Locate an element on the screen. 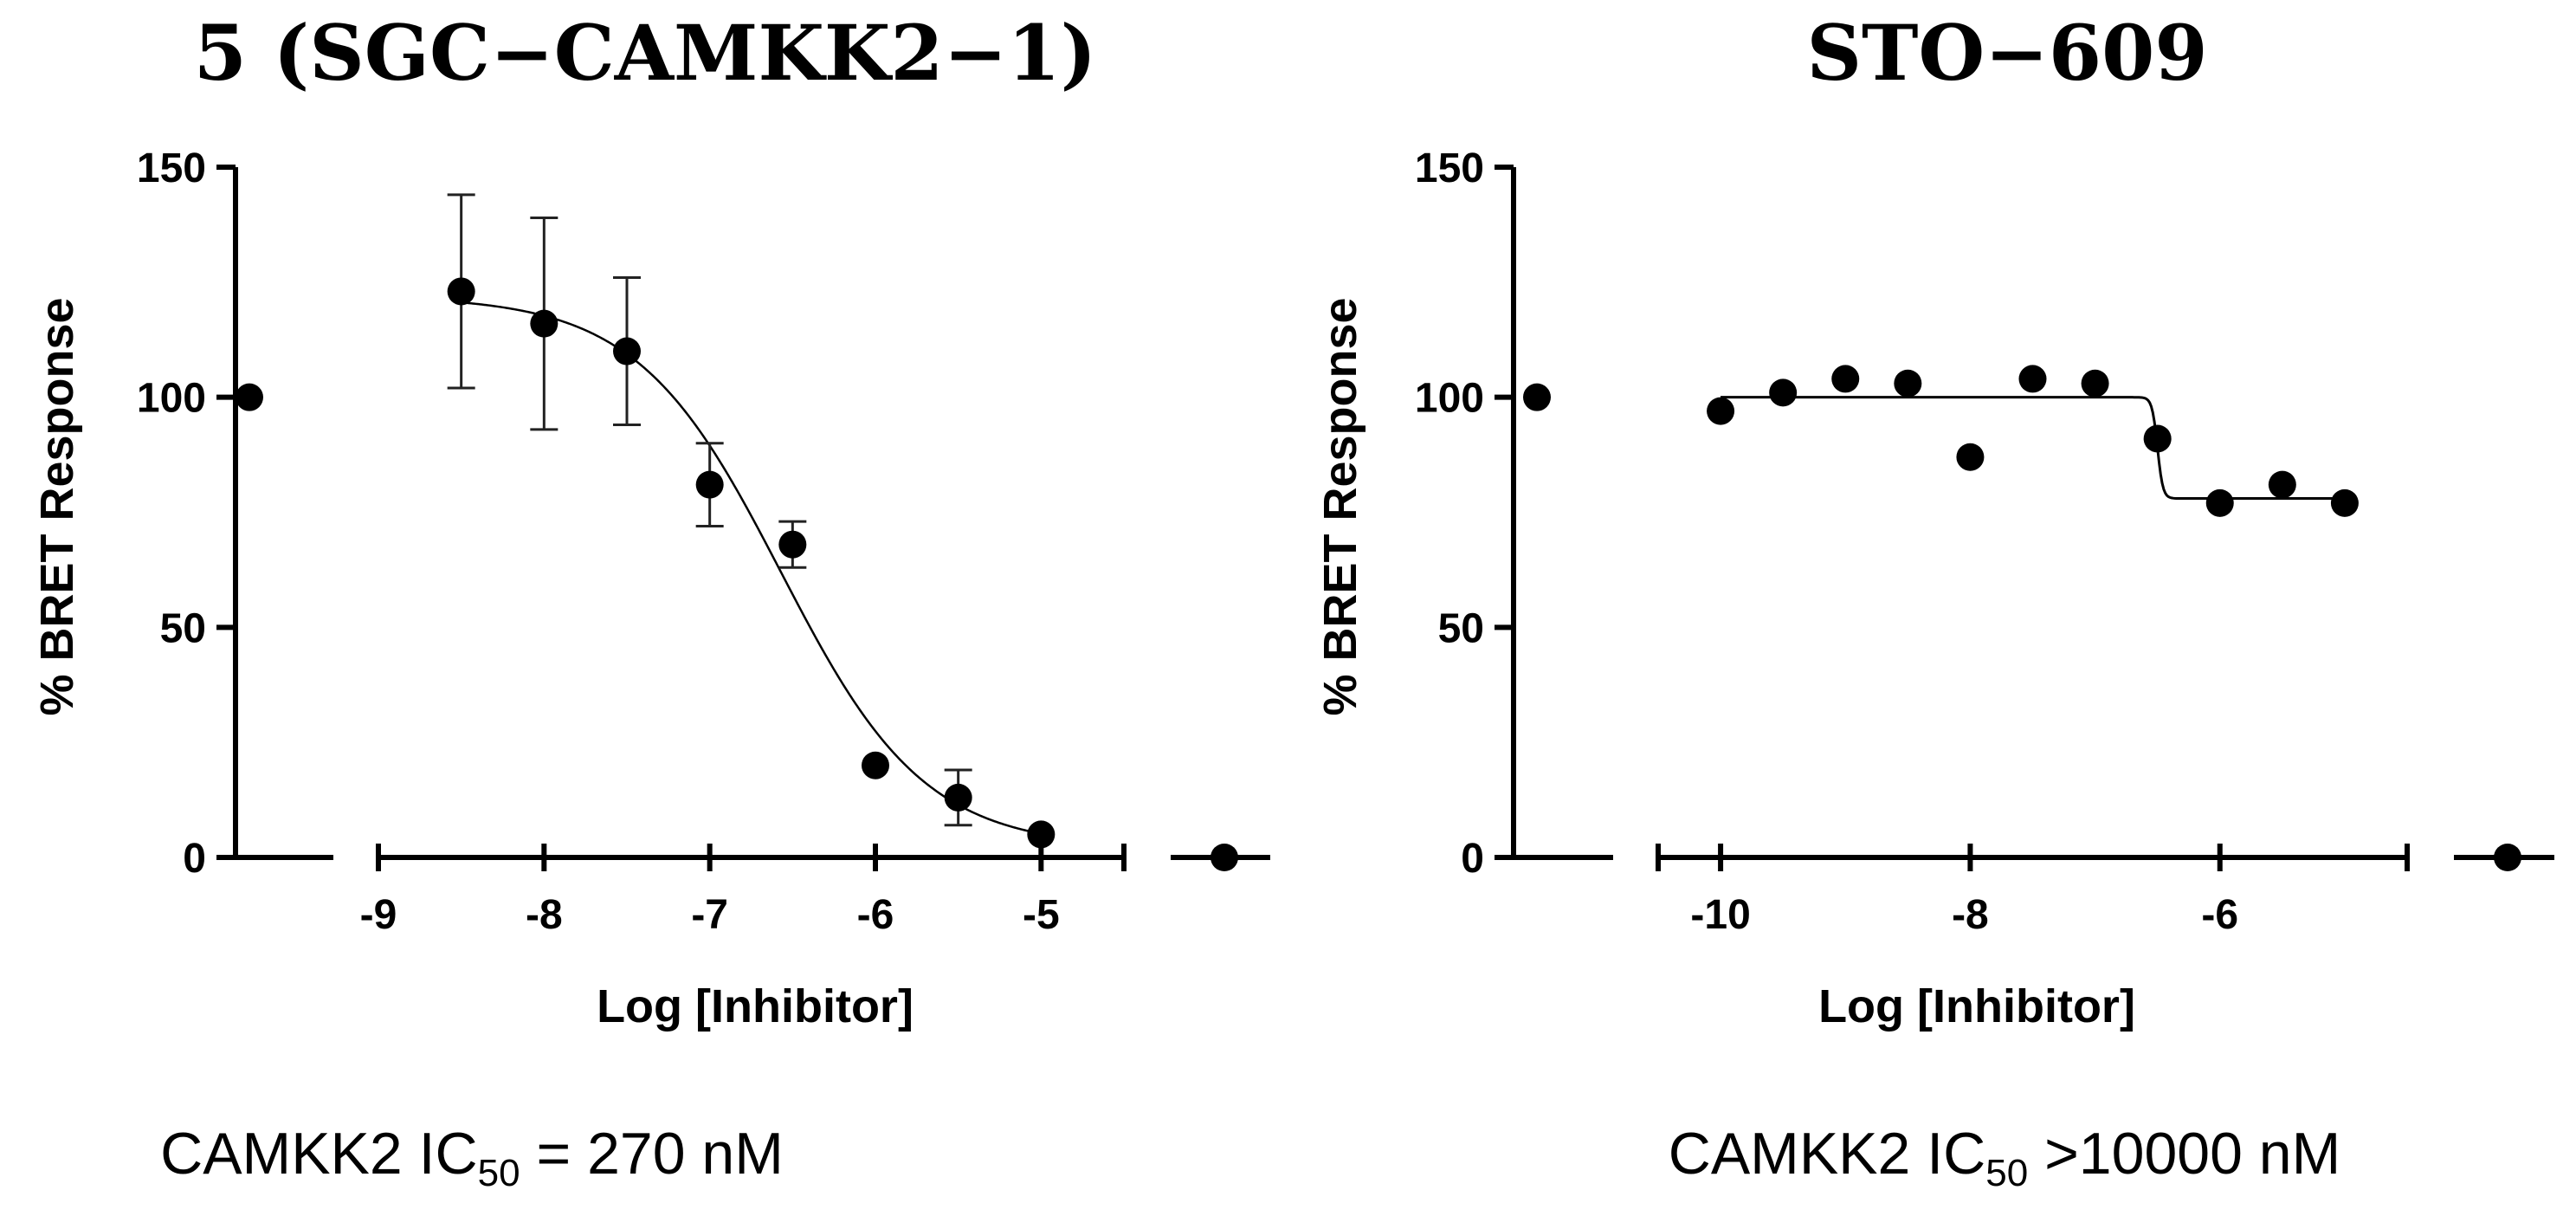 This screenshot has height=1216, width=2576. x-tick-label: -7 is located at coordinates (709, 915).